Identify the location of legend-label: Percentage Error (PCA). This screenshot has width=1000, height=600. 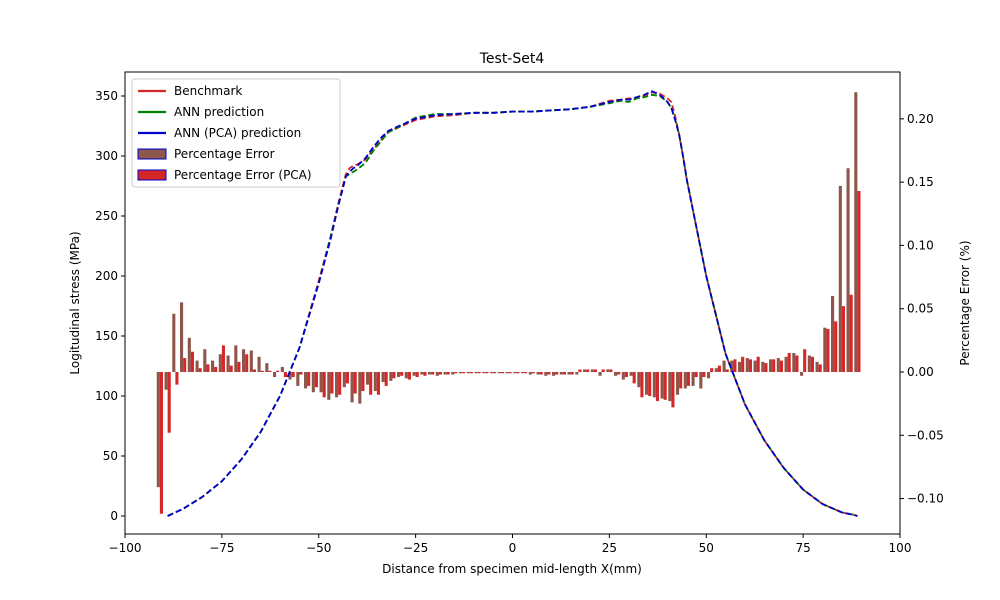
(243, 175).